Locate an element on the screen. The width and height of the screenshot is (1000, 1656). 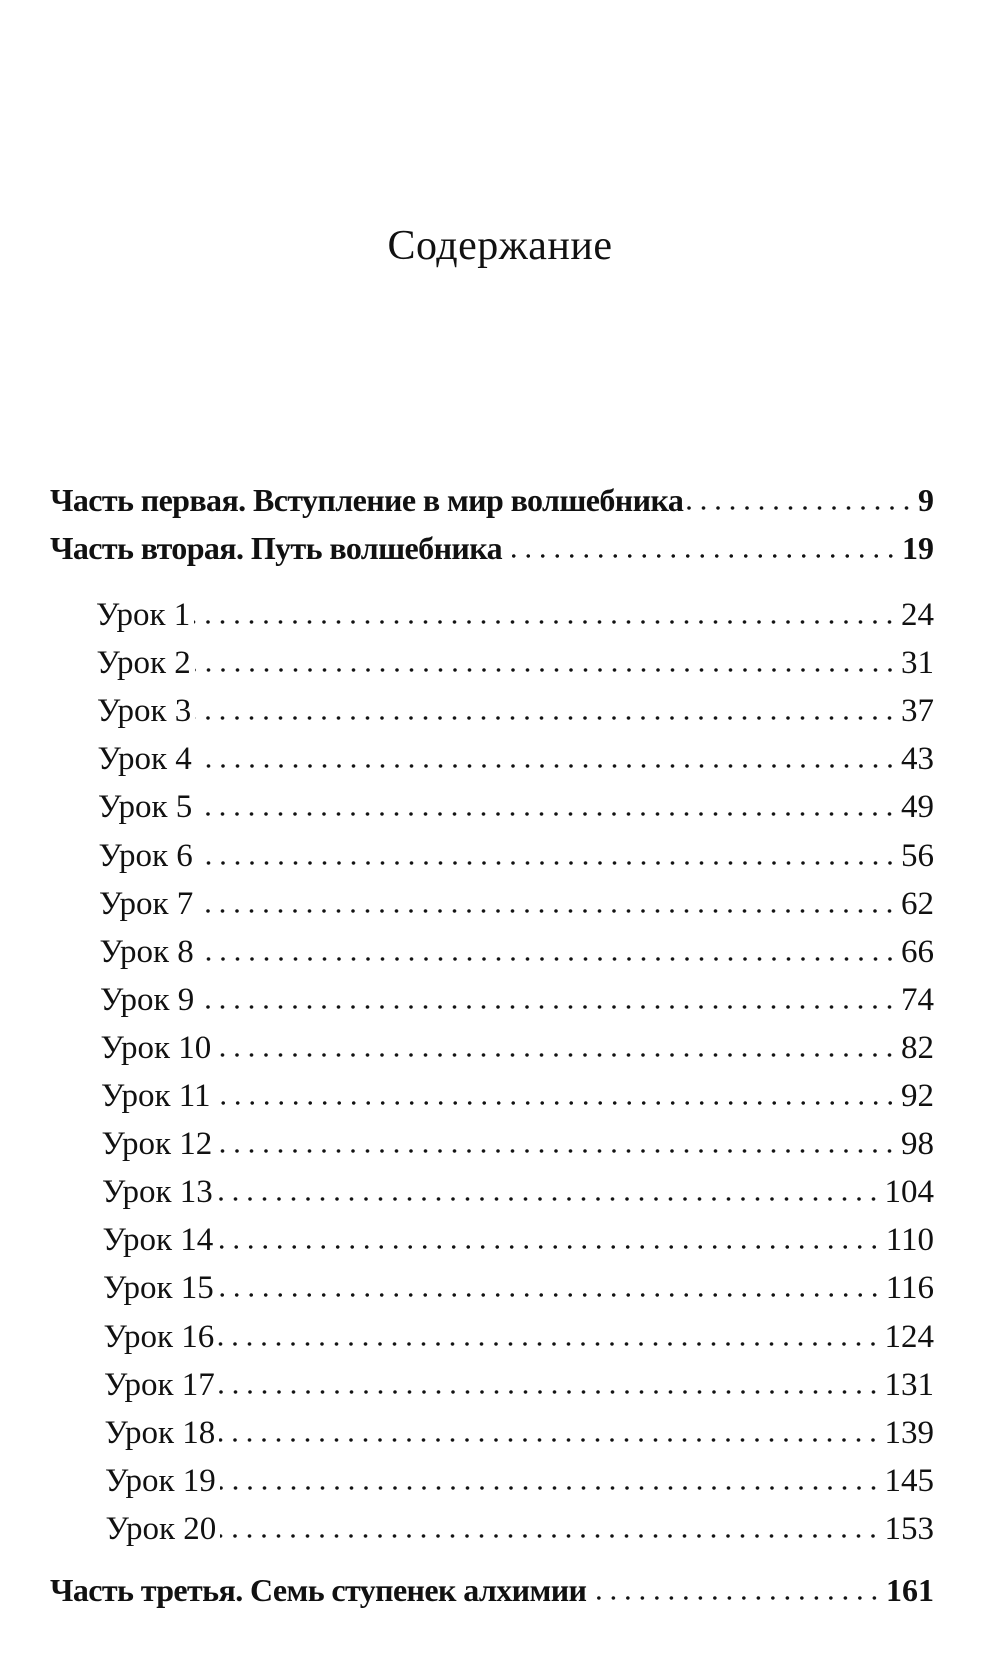
toc-lesson-entry: Урок 6 56 is located at coordinates (517, 856).